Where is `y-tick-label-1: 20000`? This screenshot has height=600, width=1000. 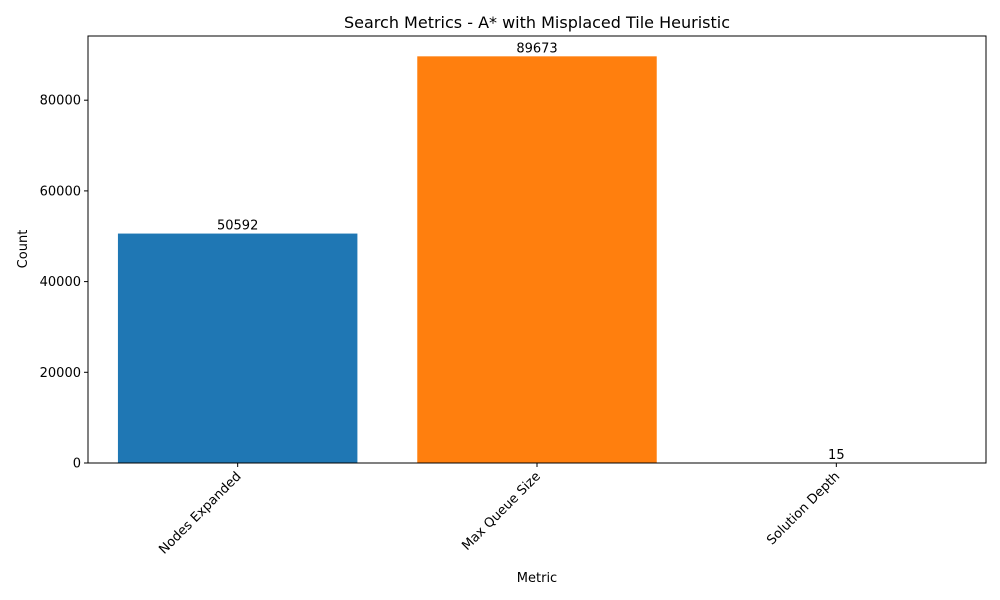
y-tick-label-1: 20000 is located at coordinates (60, 373).